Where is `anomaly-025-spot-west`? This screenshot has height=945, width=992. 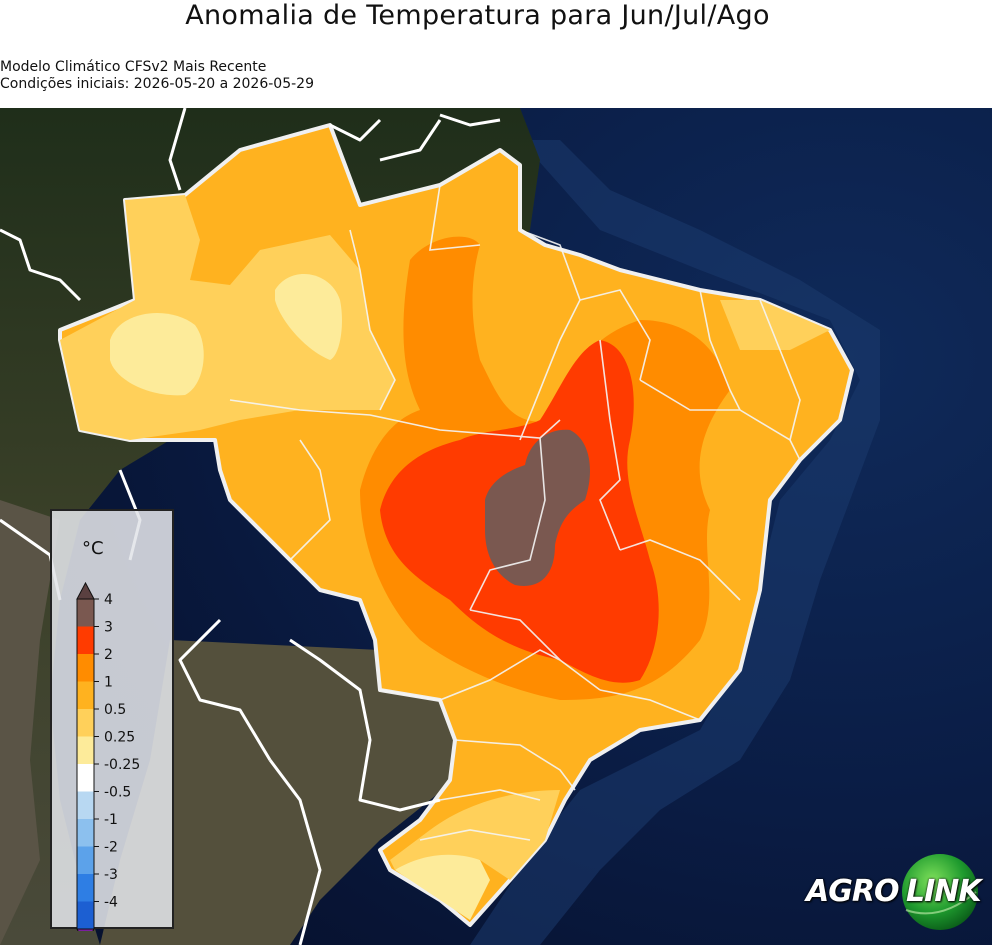
anomaly-025-spot-west is located at coordinates (157, 354).